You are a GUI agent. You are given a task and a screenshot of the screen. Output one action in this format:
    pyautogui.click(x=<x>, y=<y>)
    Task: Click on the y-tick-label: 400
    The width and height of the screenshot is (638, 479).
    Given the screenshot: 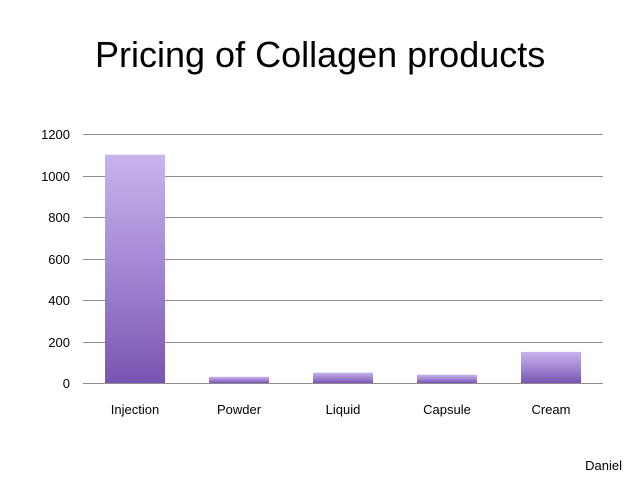 What is the action you would take?
    pyautogui.click(x=59, y=300)
    